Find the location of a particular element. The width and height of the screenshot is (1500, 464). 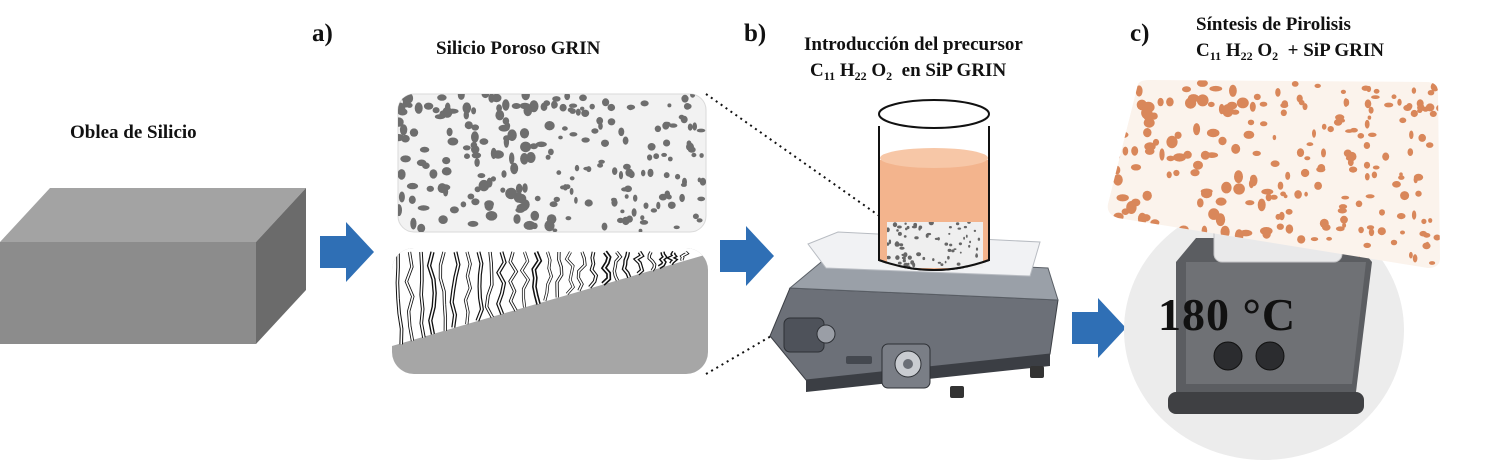

porous-silicon-top-view is located at coordinates (552, 163).